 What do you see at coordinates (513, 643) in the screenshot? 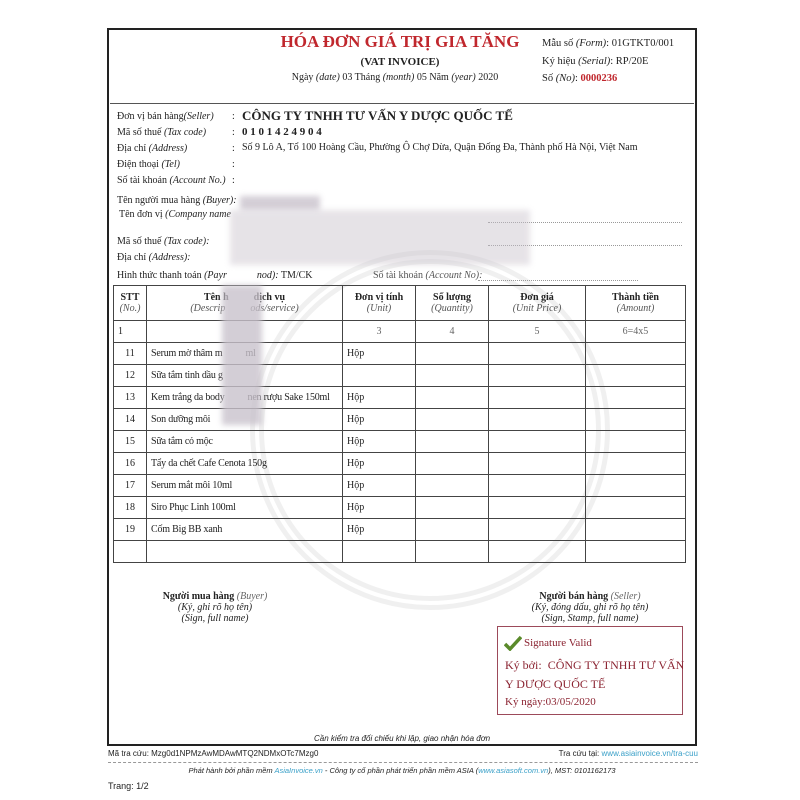
I see `checkmark-icon` at bounding box center [513, 643].